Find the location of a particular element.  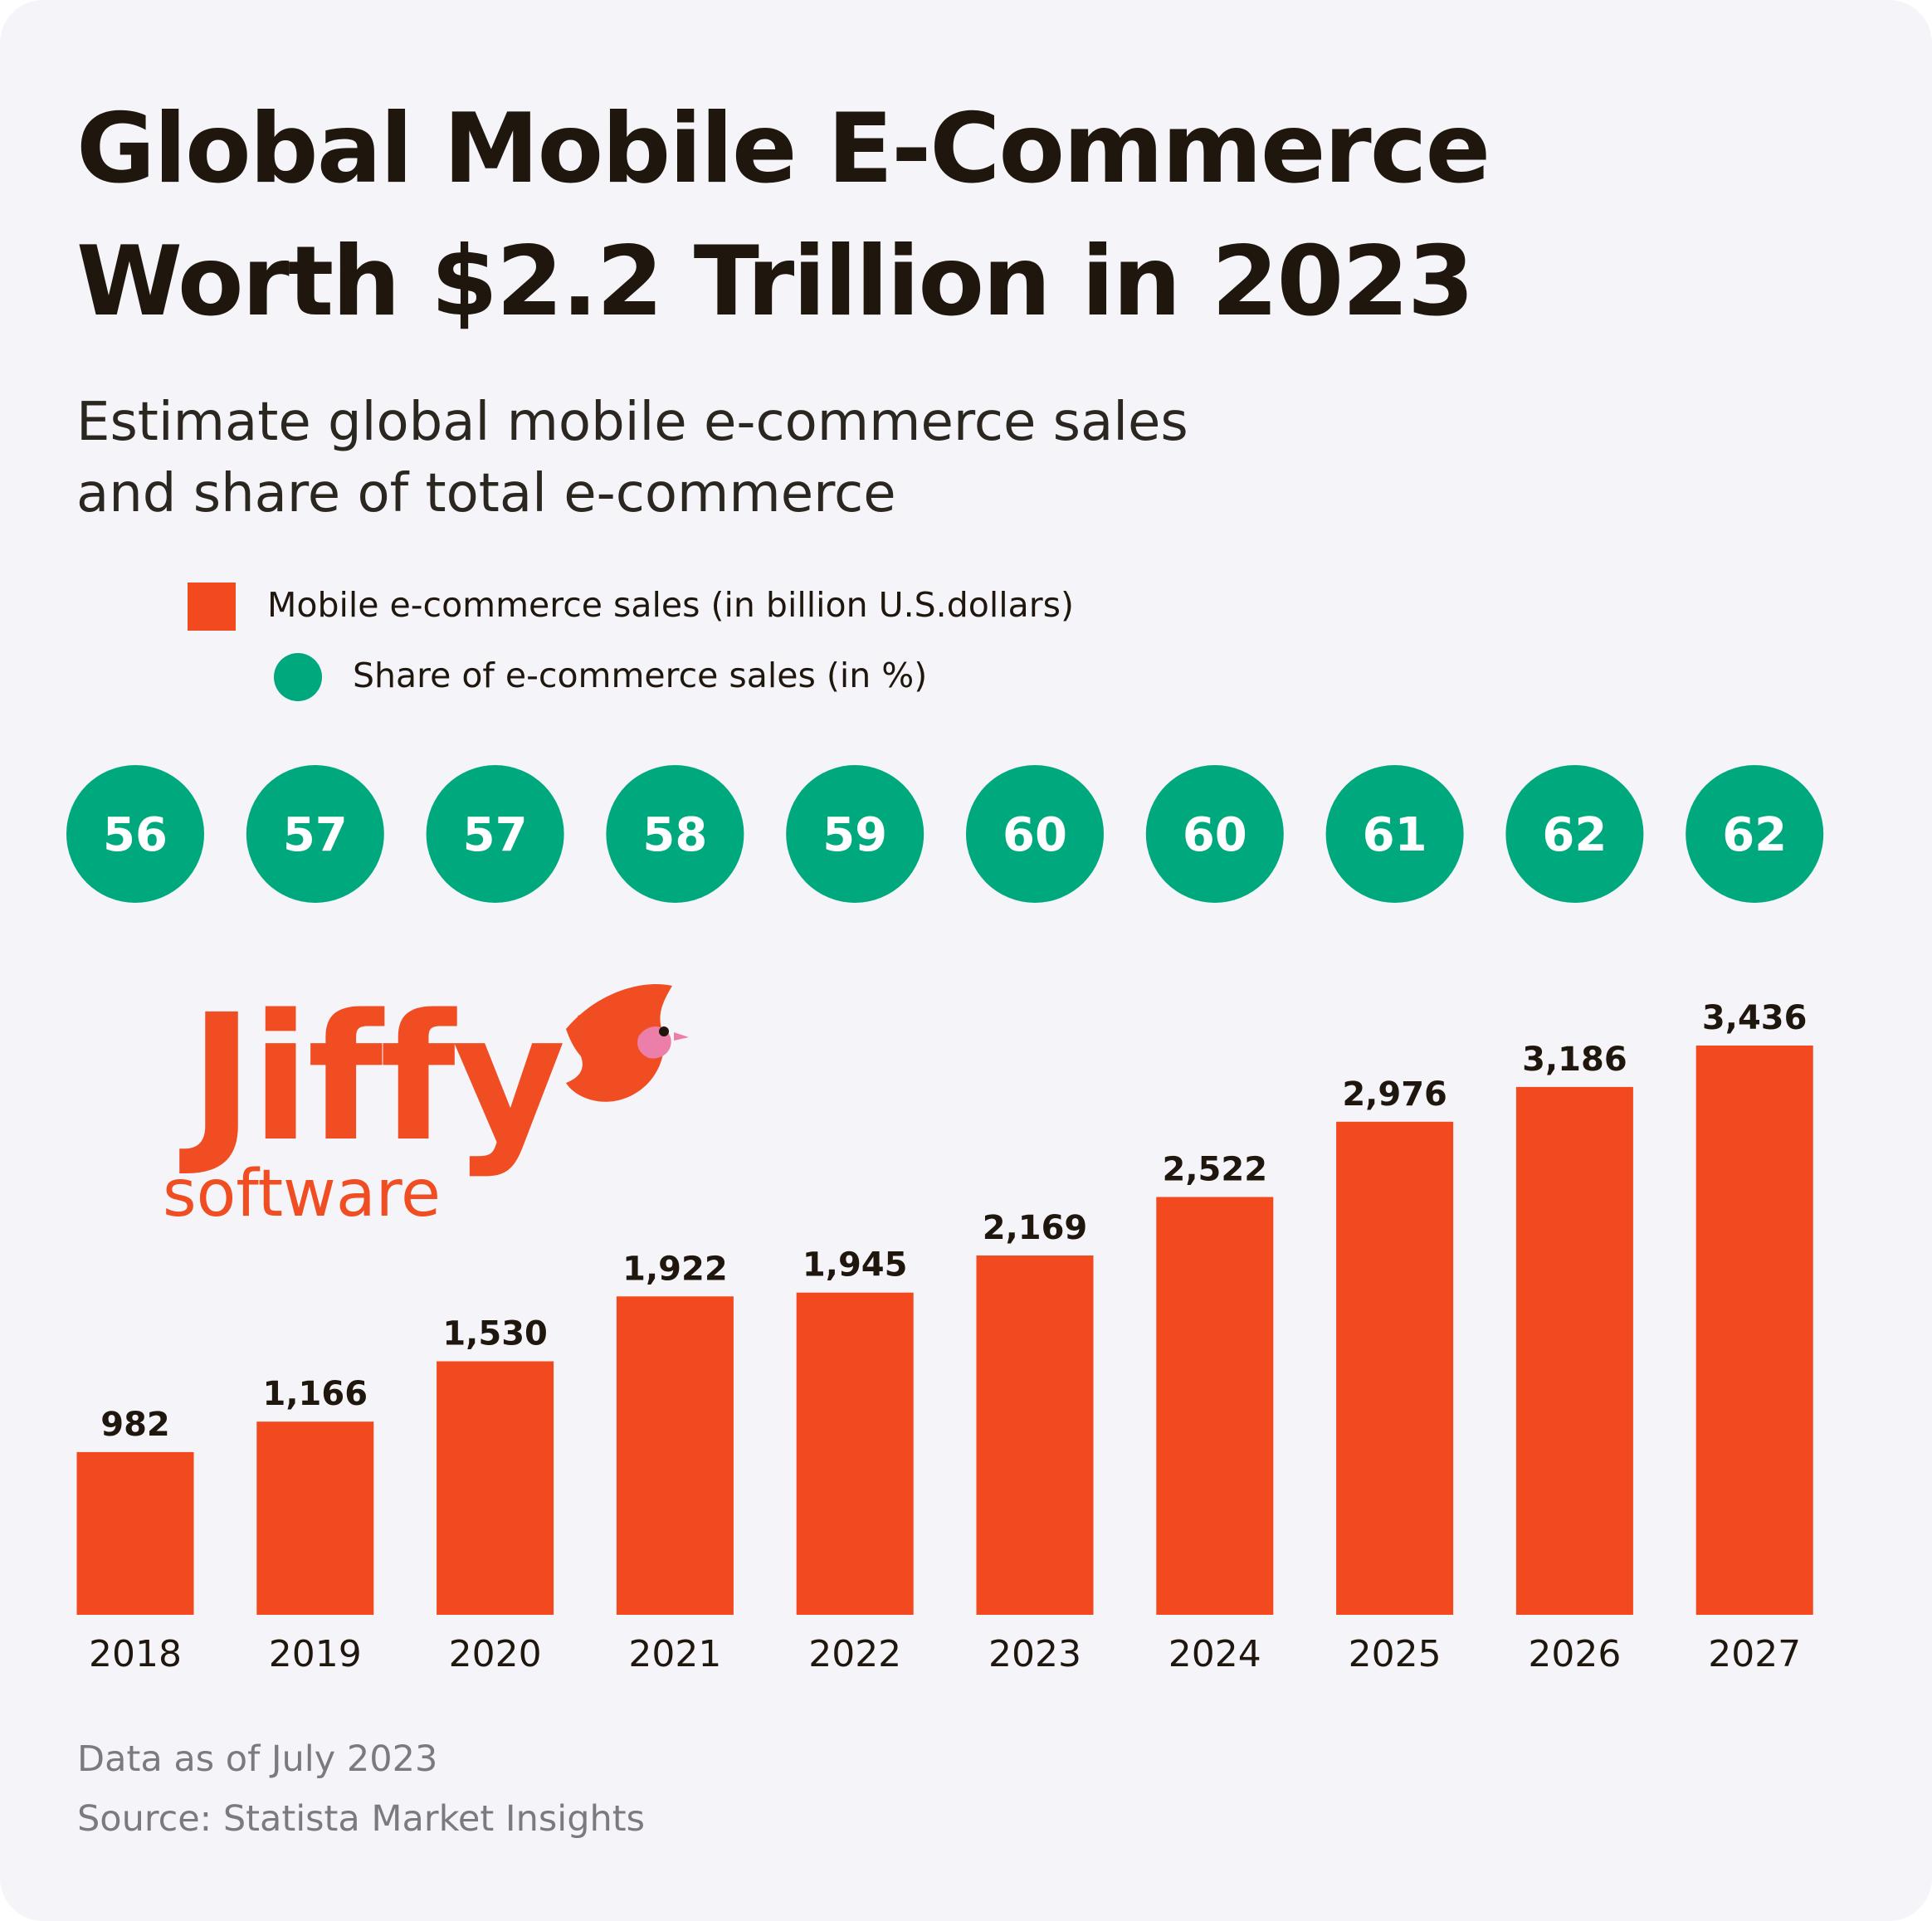

x-tick-label-2023: 2023 is located at coordinates (1035, 1654).